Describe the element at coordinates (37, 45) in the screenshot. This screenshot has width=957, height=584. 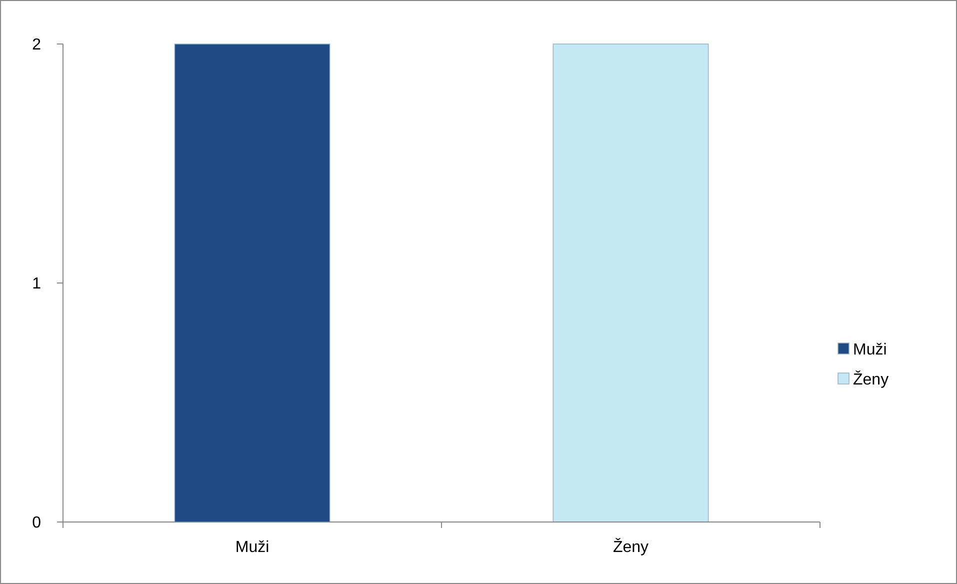
I see `y-tick-label: 2` at that location.